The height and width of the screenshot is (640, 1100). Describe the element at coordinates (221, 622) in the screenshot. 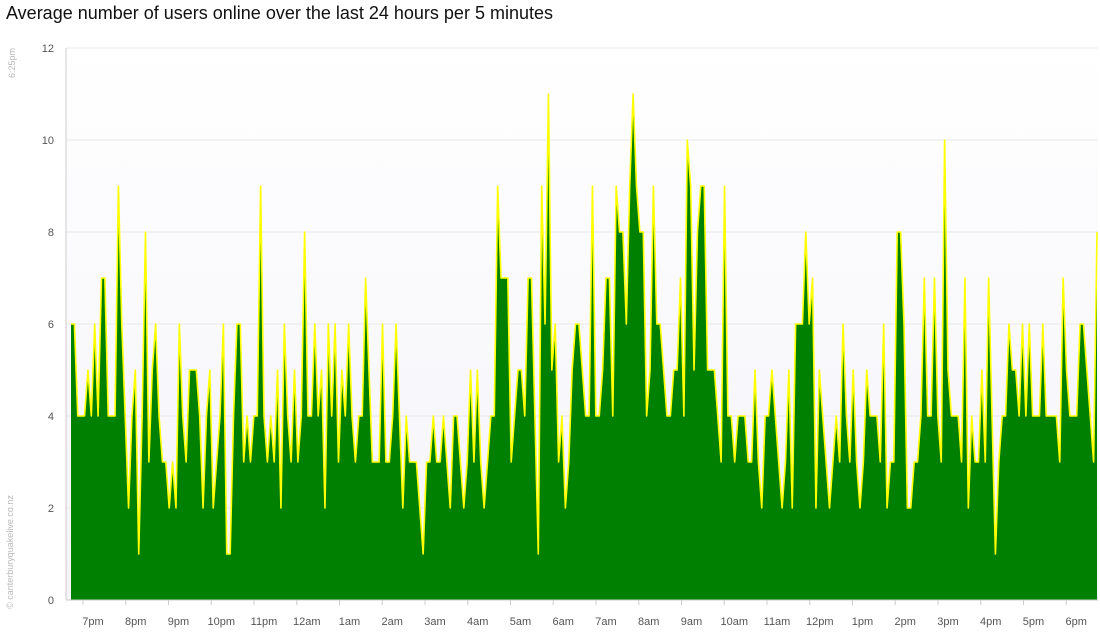

I see `x-tick-label: 10pm` at that location.